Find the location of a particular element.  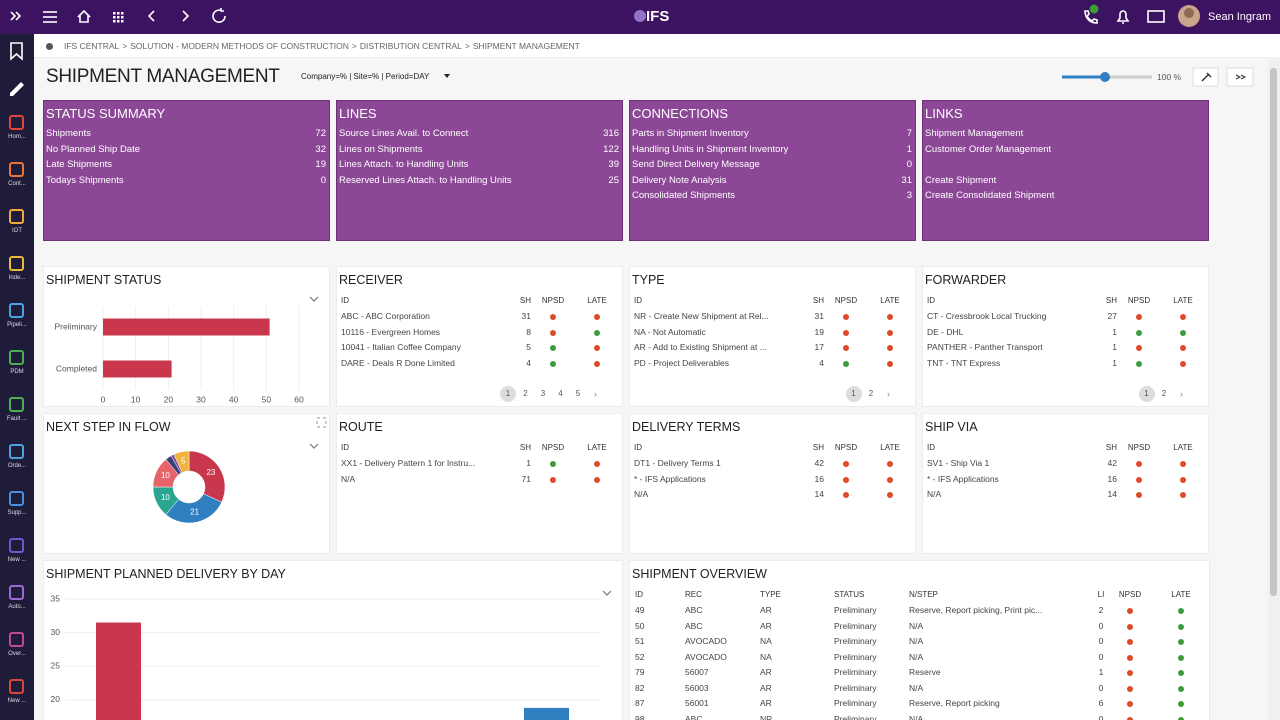

tile-row-label: Delivery Note Analysis is located at coordinates (679, 180).